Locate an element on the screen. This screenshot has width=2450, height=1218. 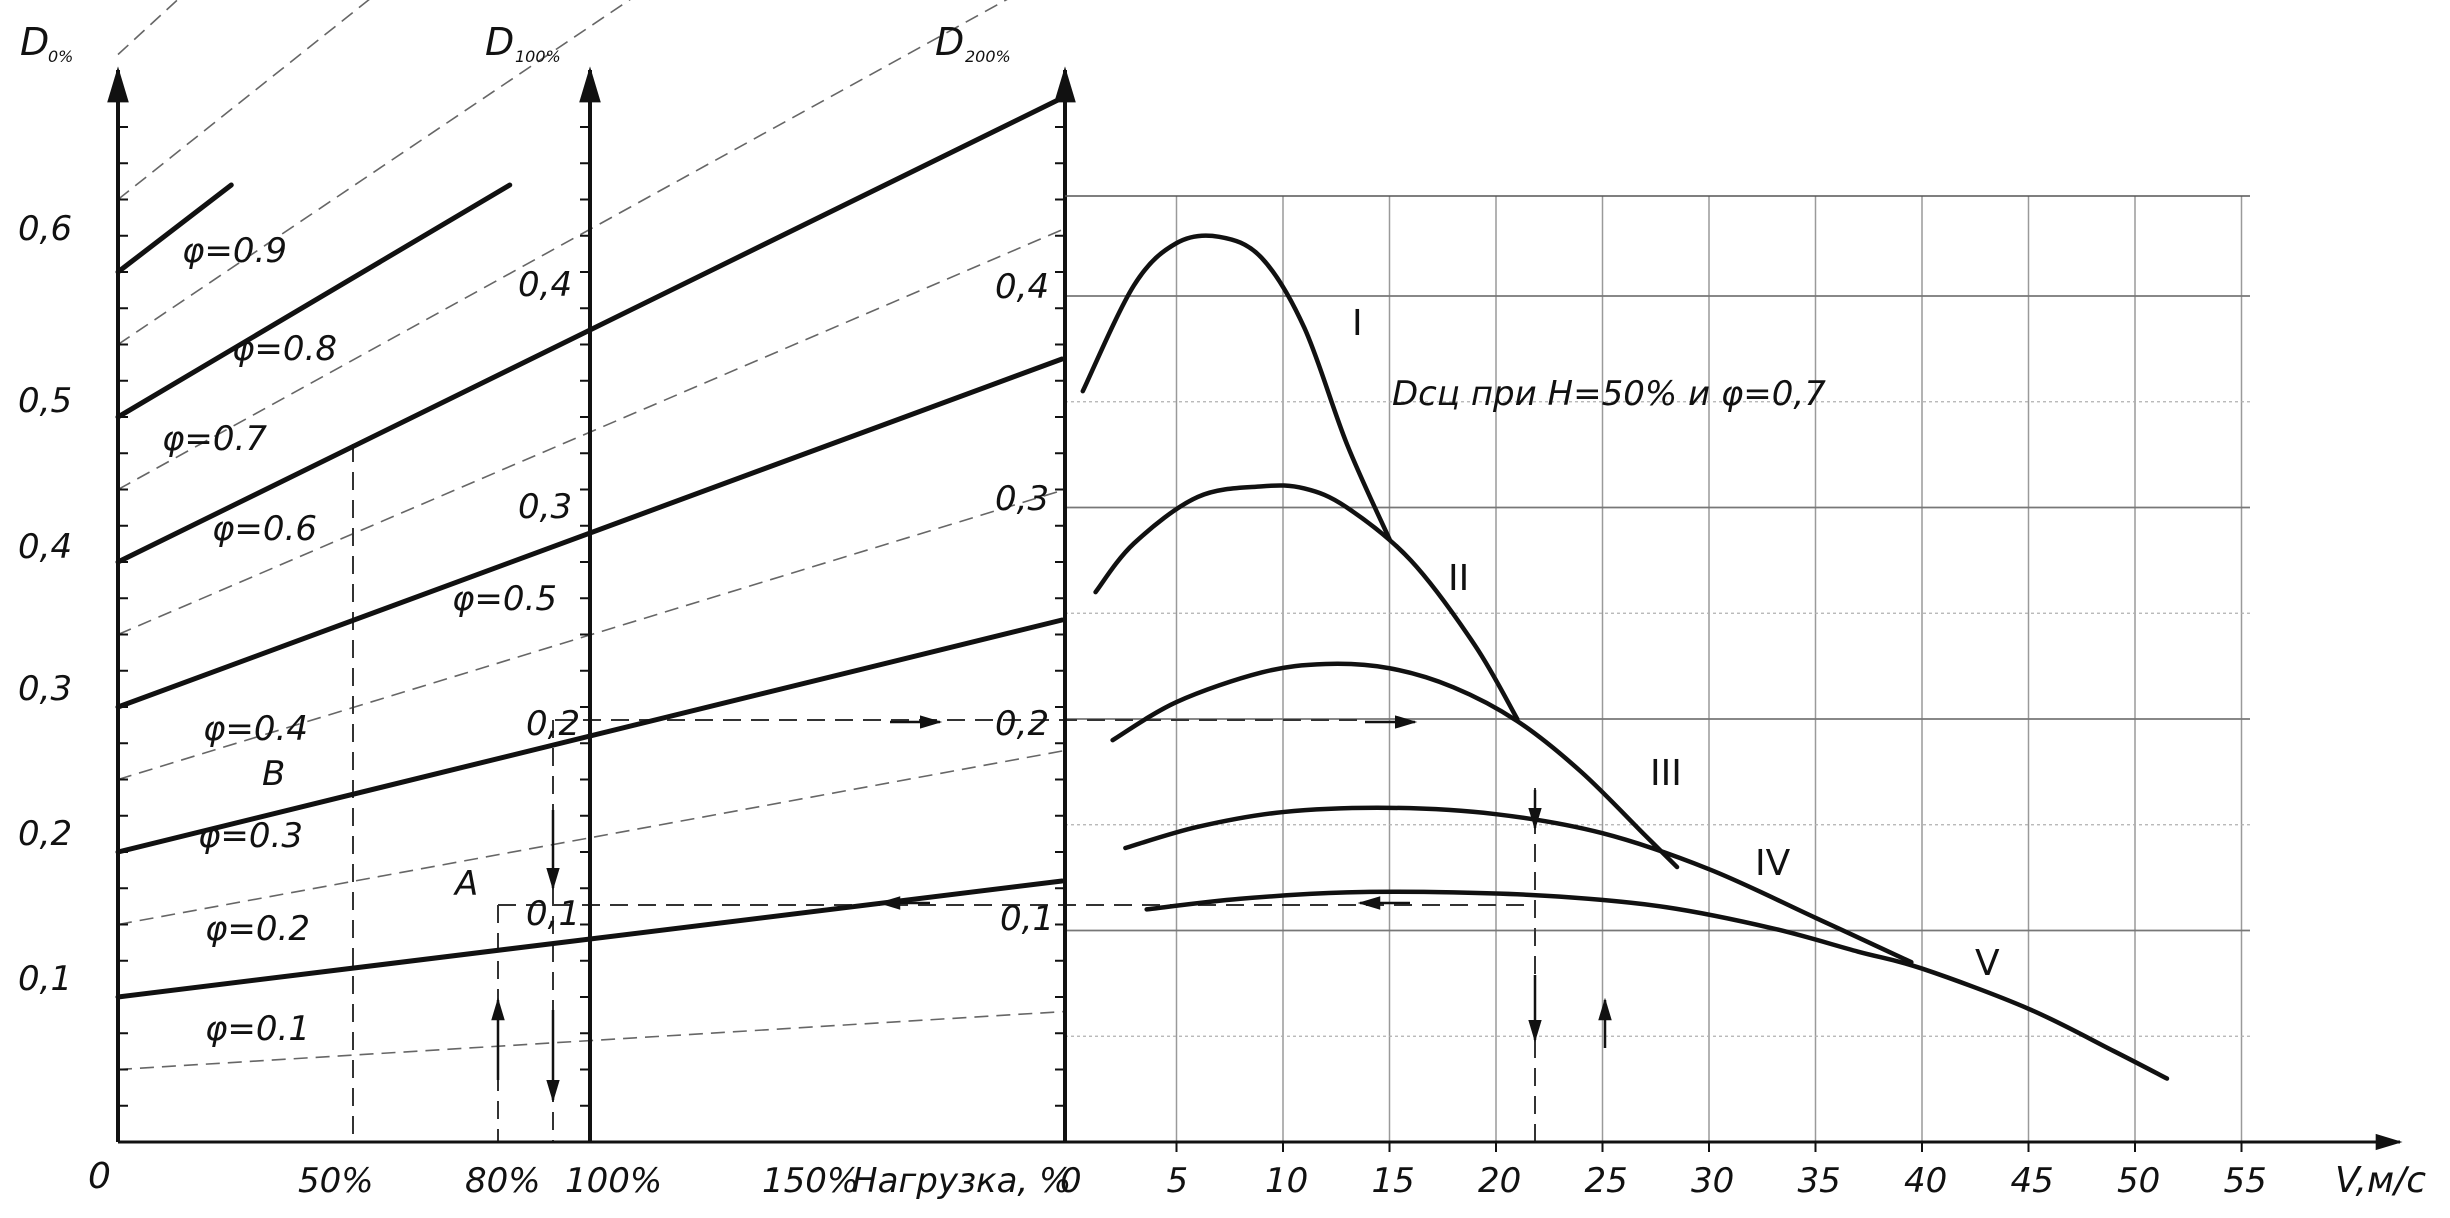
x-axis-title-left: Нагрузка, % is located at coordinates (961, 1181).